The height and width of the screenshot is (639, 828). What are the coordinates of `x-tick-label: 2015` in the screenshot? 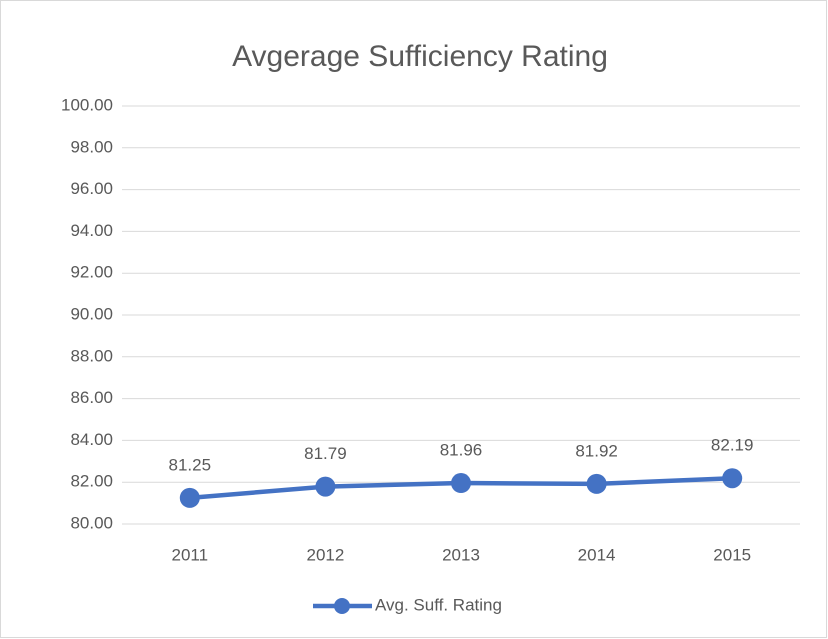 It's located at (732, 554).